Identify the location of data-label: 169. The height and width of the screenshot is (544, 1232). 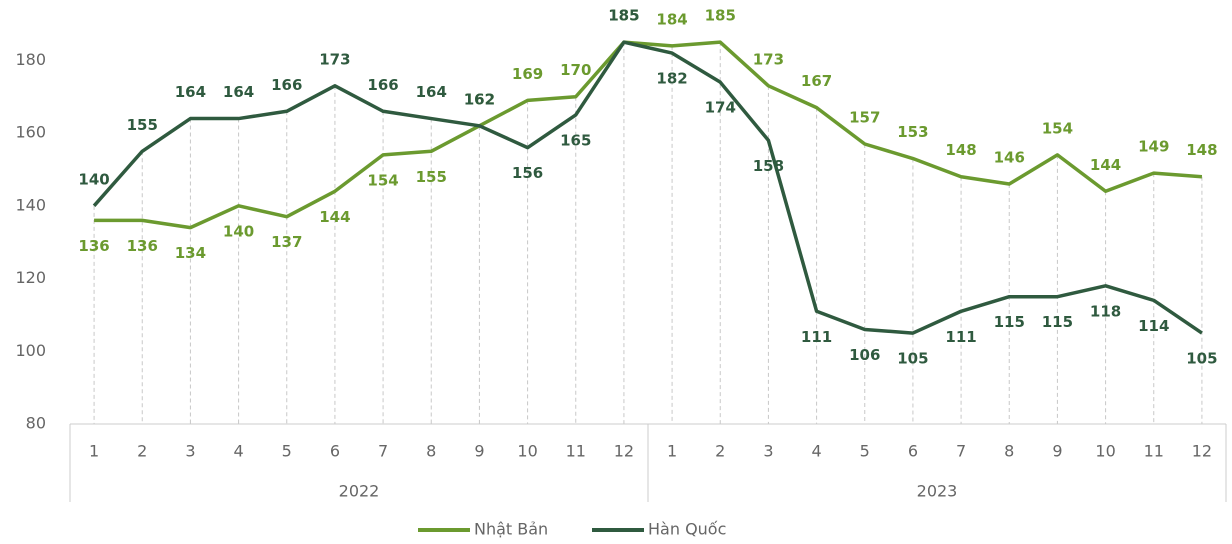
(527, 74).